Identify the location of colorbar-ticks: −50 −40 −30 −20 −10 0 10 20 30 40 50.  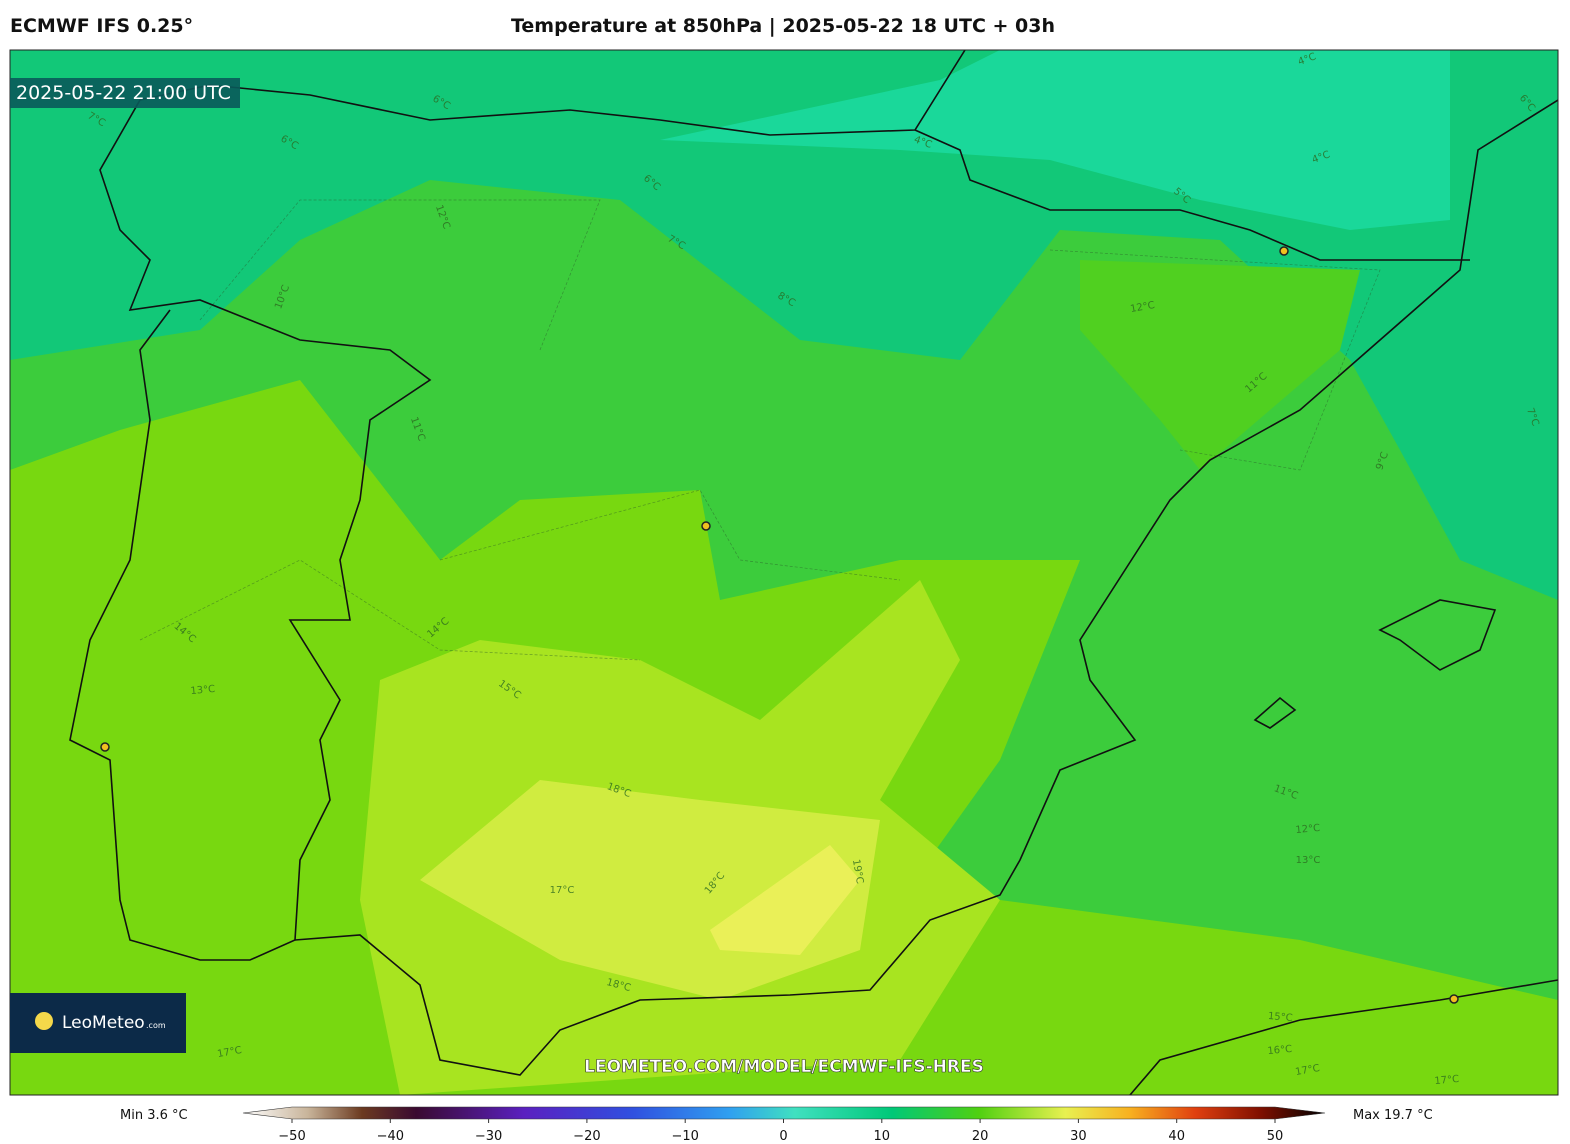
(780, 1131).